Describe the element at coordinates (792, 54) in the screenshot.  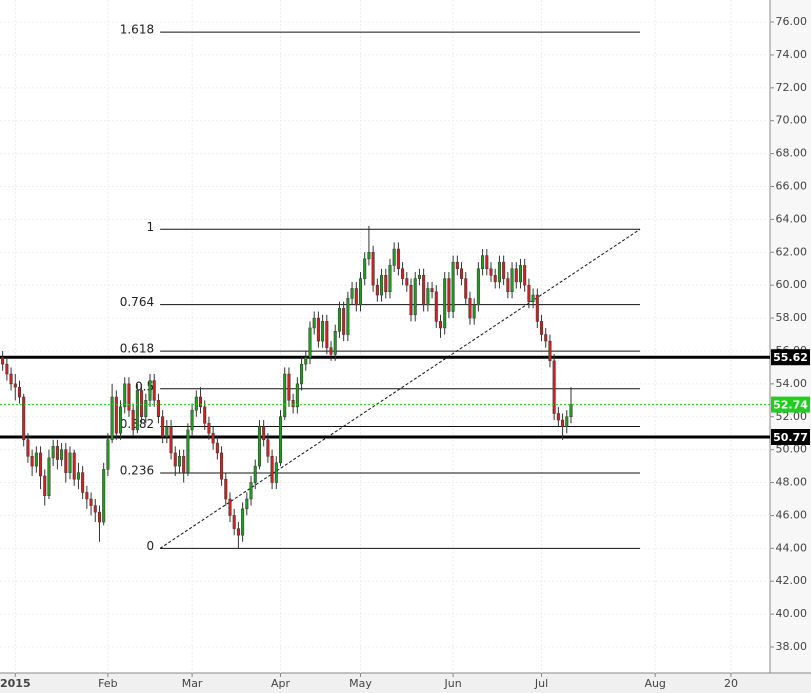
I see `y-tick-label: 74.00` at that location.